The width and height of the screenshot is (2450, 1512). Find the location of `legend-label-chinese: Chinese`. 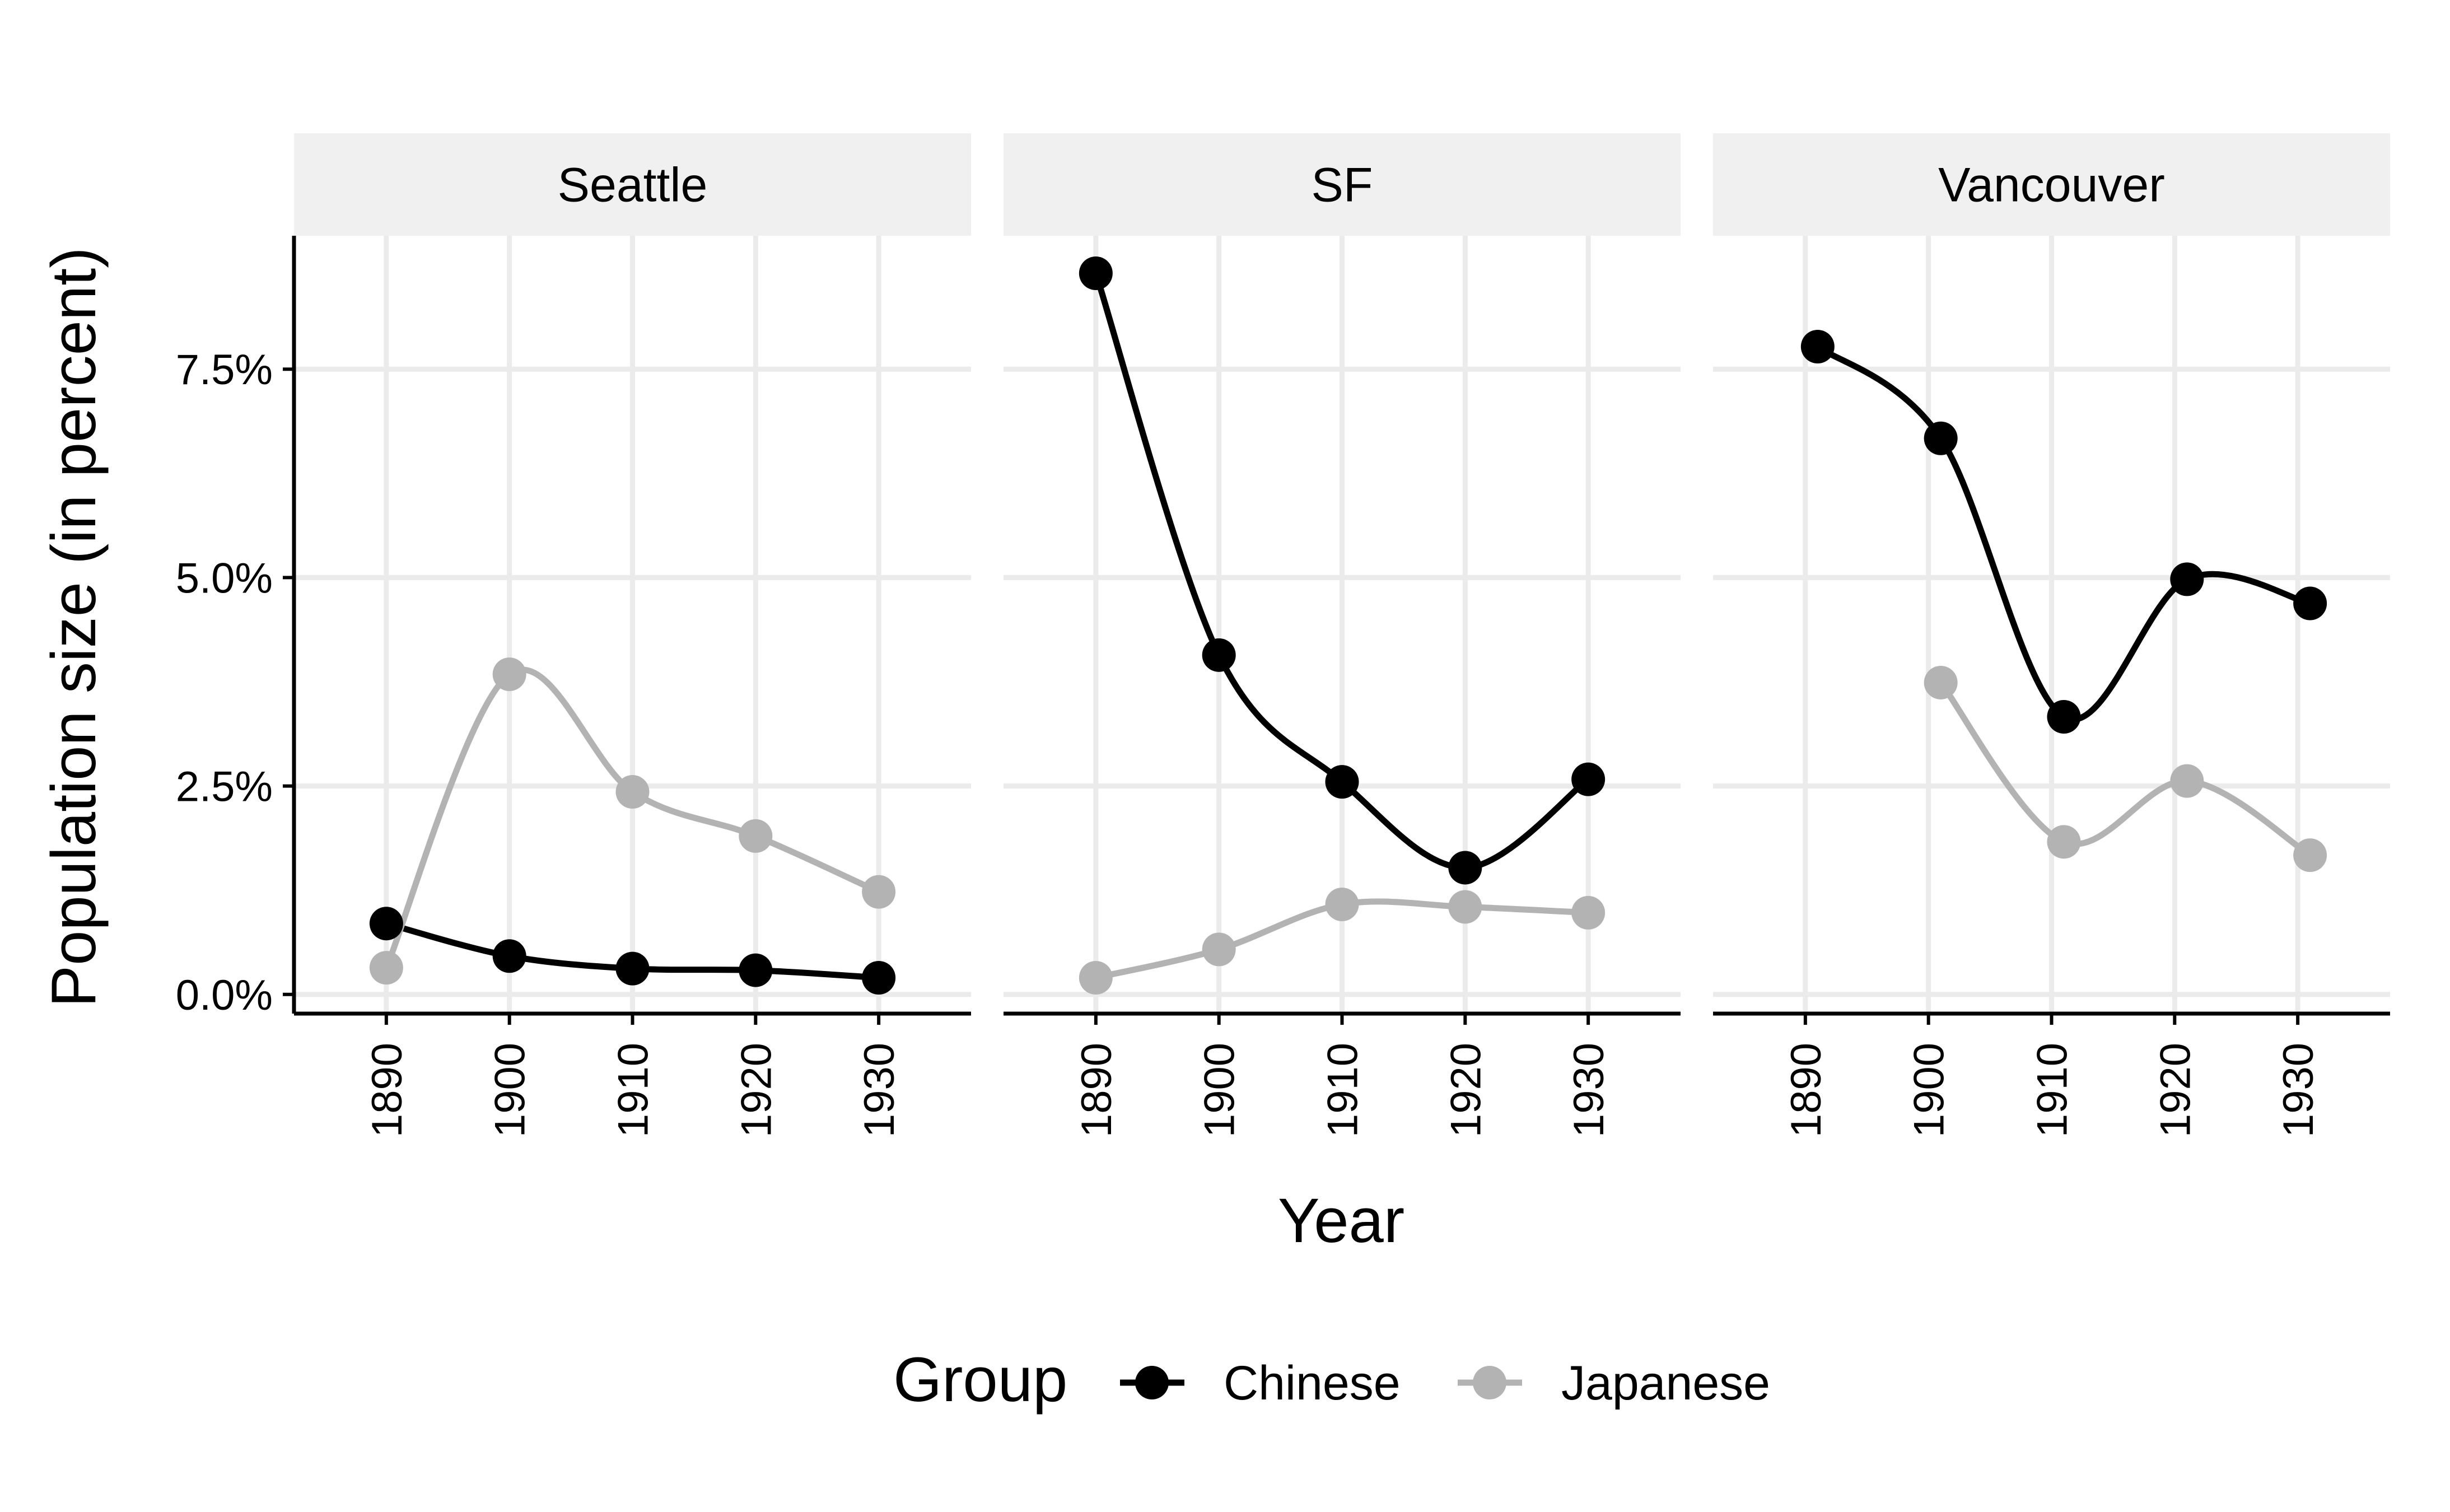

legend-label-chinese: Chinese is located at coordinates (1313, 1383).